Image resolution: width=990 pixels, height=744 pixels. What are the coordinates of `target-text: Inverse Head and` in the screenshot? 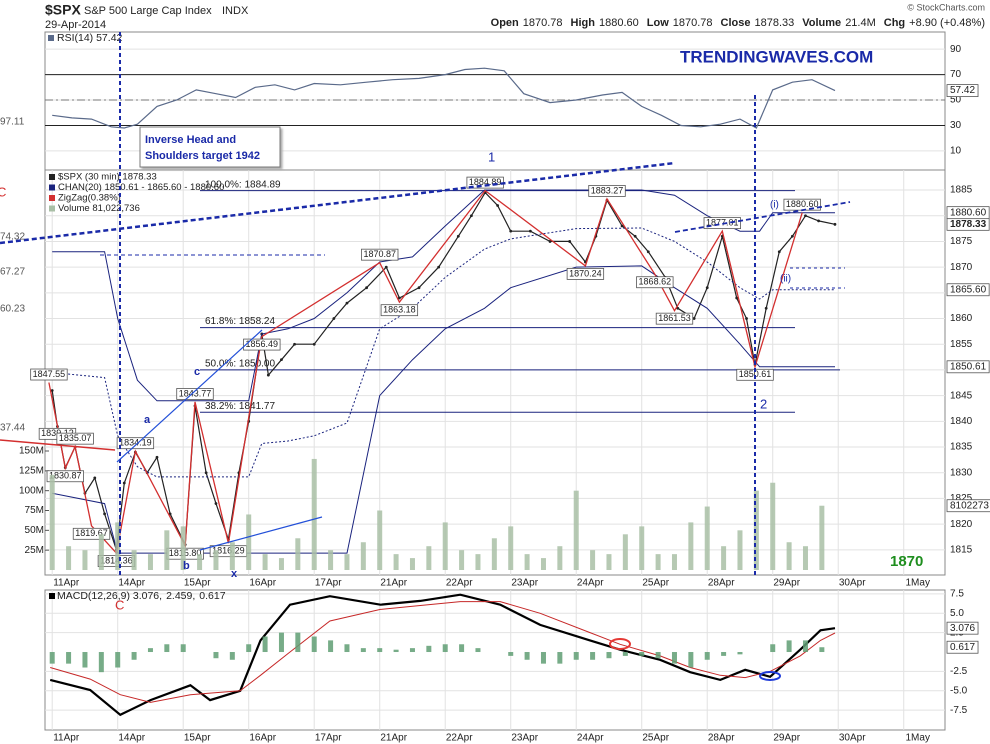 It's located at (190, 140).